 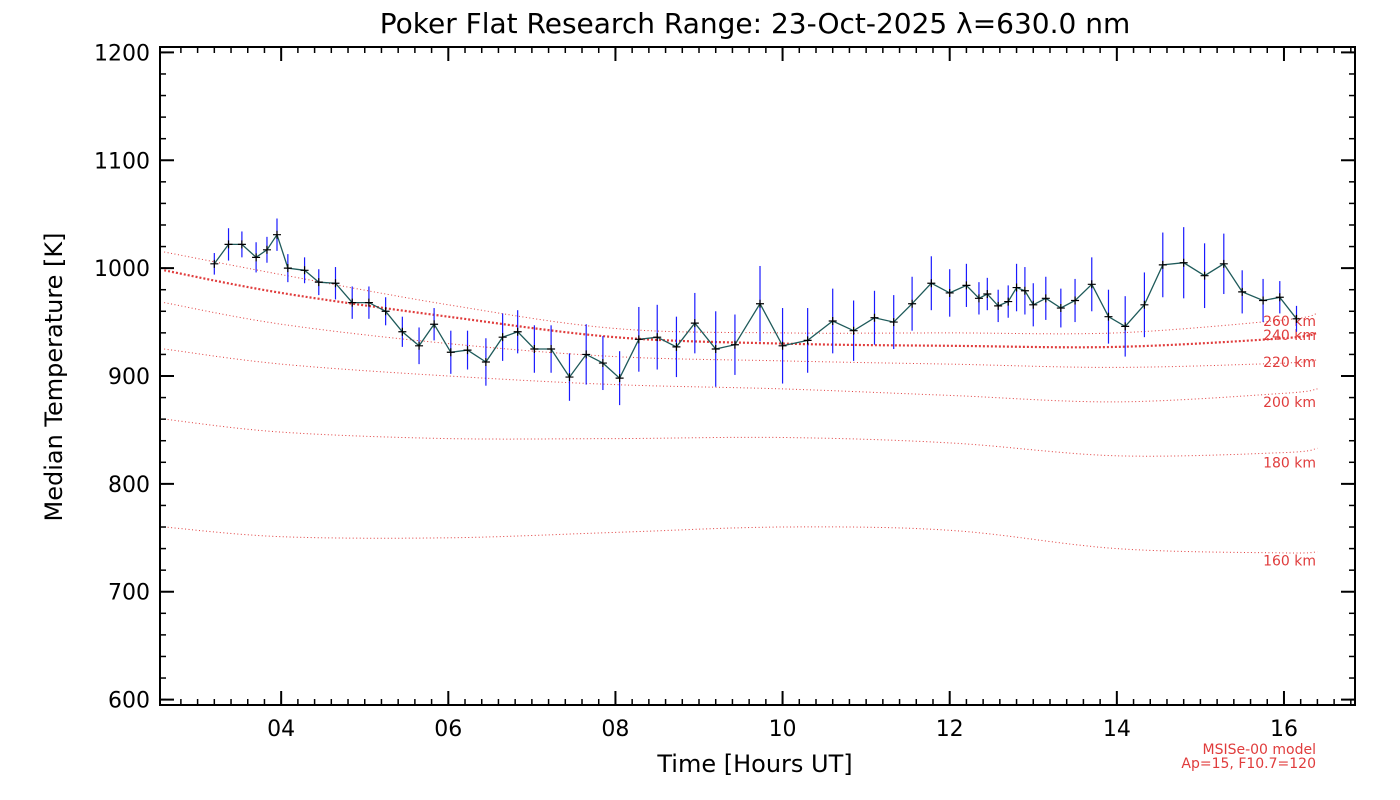 What do you see at coordinates (1289, 322) in the screenshot?
I see `model-label-260-km: 260 km` at bounding box center [1289, 322].